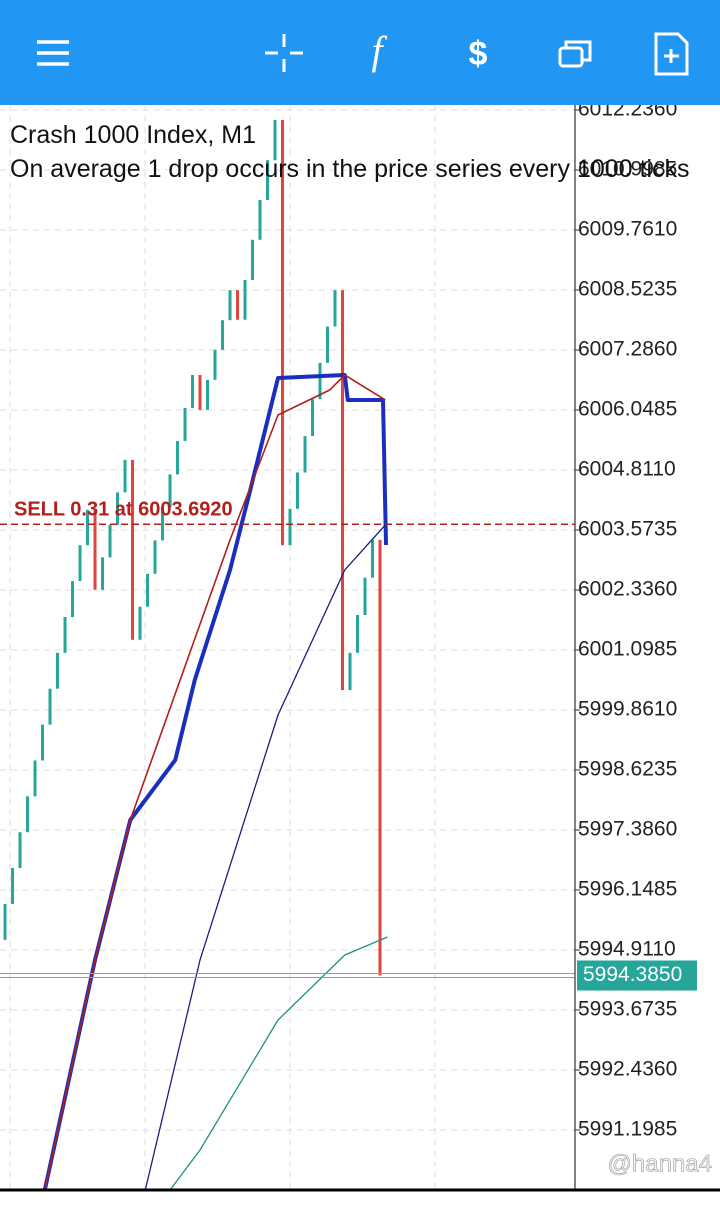 The image size is (720, 1206). I want to click on chart-title: Crash 1000 Index, M1, so click(133, 135).